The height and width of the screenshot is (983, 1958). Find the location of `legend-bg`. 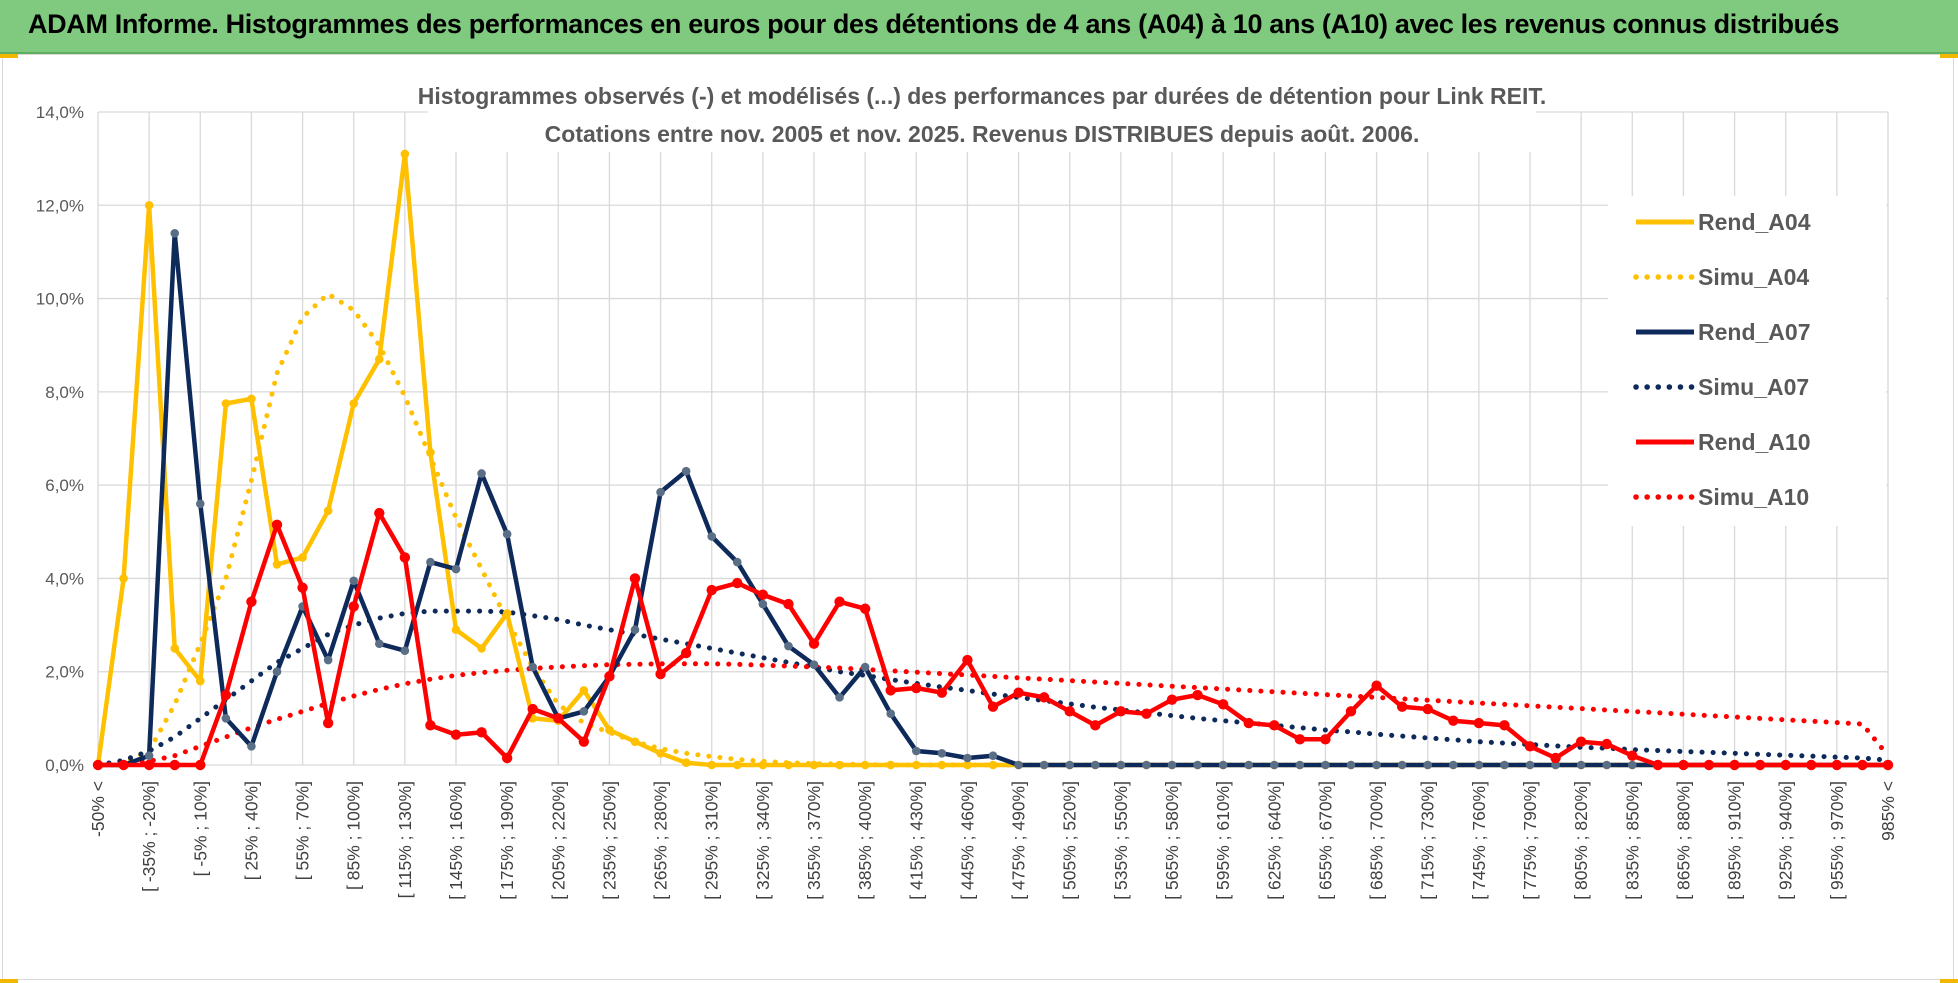

legend-bg is located at coordinates (1747, 361).